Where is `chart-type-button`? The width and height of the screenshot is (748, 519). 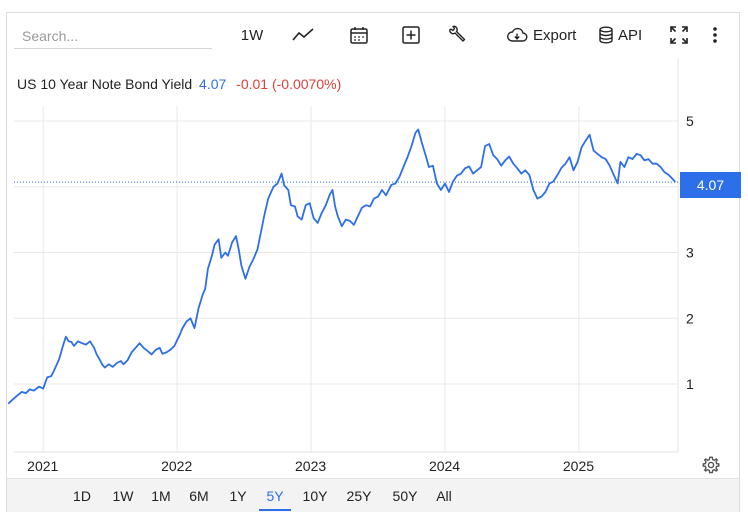 chart-type-button is located at coordinates (303, 35).